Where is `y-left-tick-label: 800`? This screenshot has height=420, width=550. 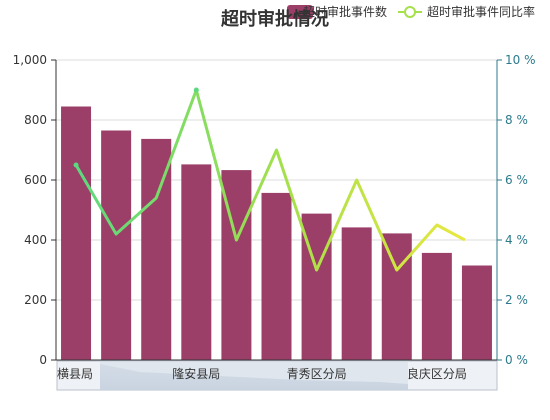
y-left-tick-label: 800 is located at coordinates (35, 120).